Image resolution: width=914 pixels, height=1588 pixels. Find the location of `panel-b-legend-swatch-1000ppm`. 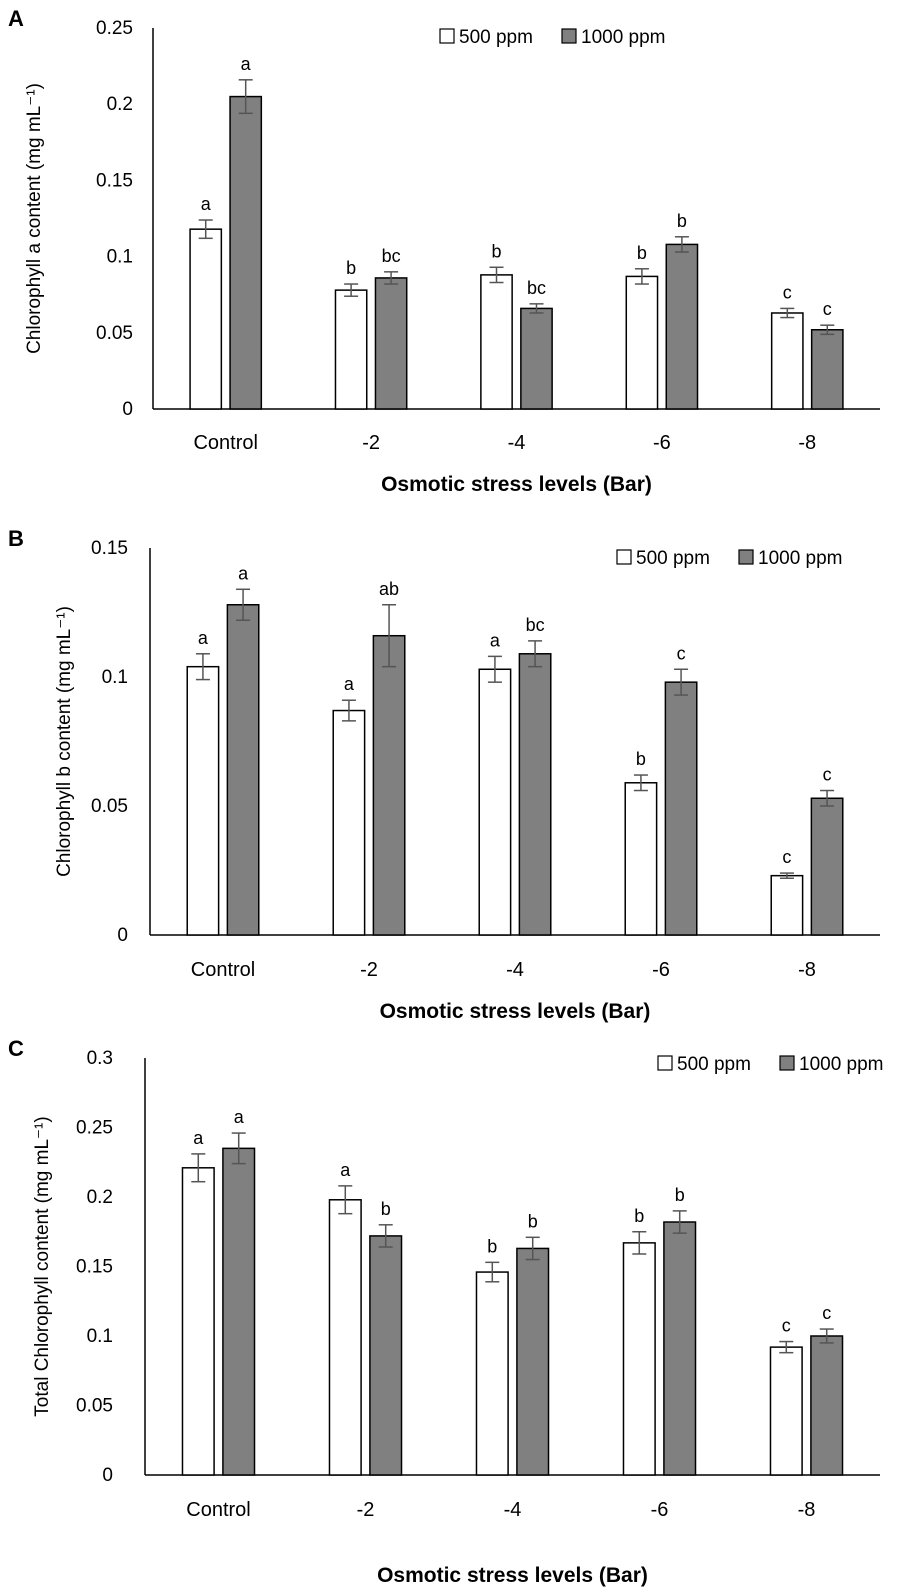

panel-b-legend-swatch-1000ppm is located at coordinates (746, 557).